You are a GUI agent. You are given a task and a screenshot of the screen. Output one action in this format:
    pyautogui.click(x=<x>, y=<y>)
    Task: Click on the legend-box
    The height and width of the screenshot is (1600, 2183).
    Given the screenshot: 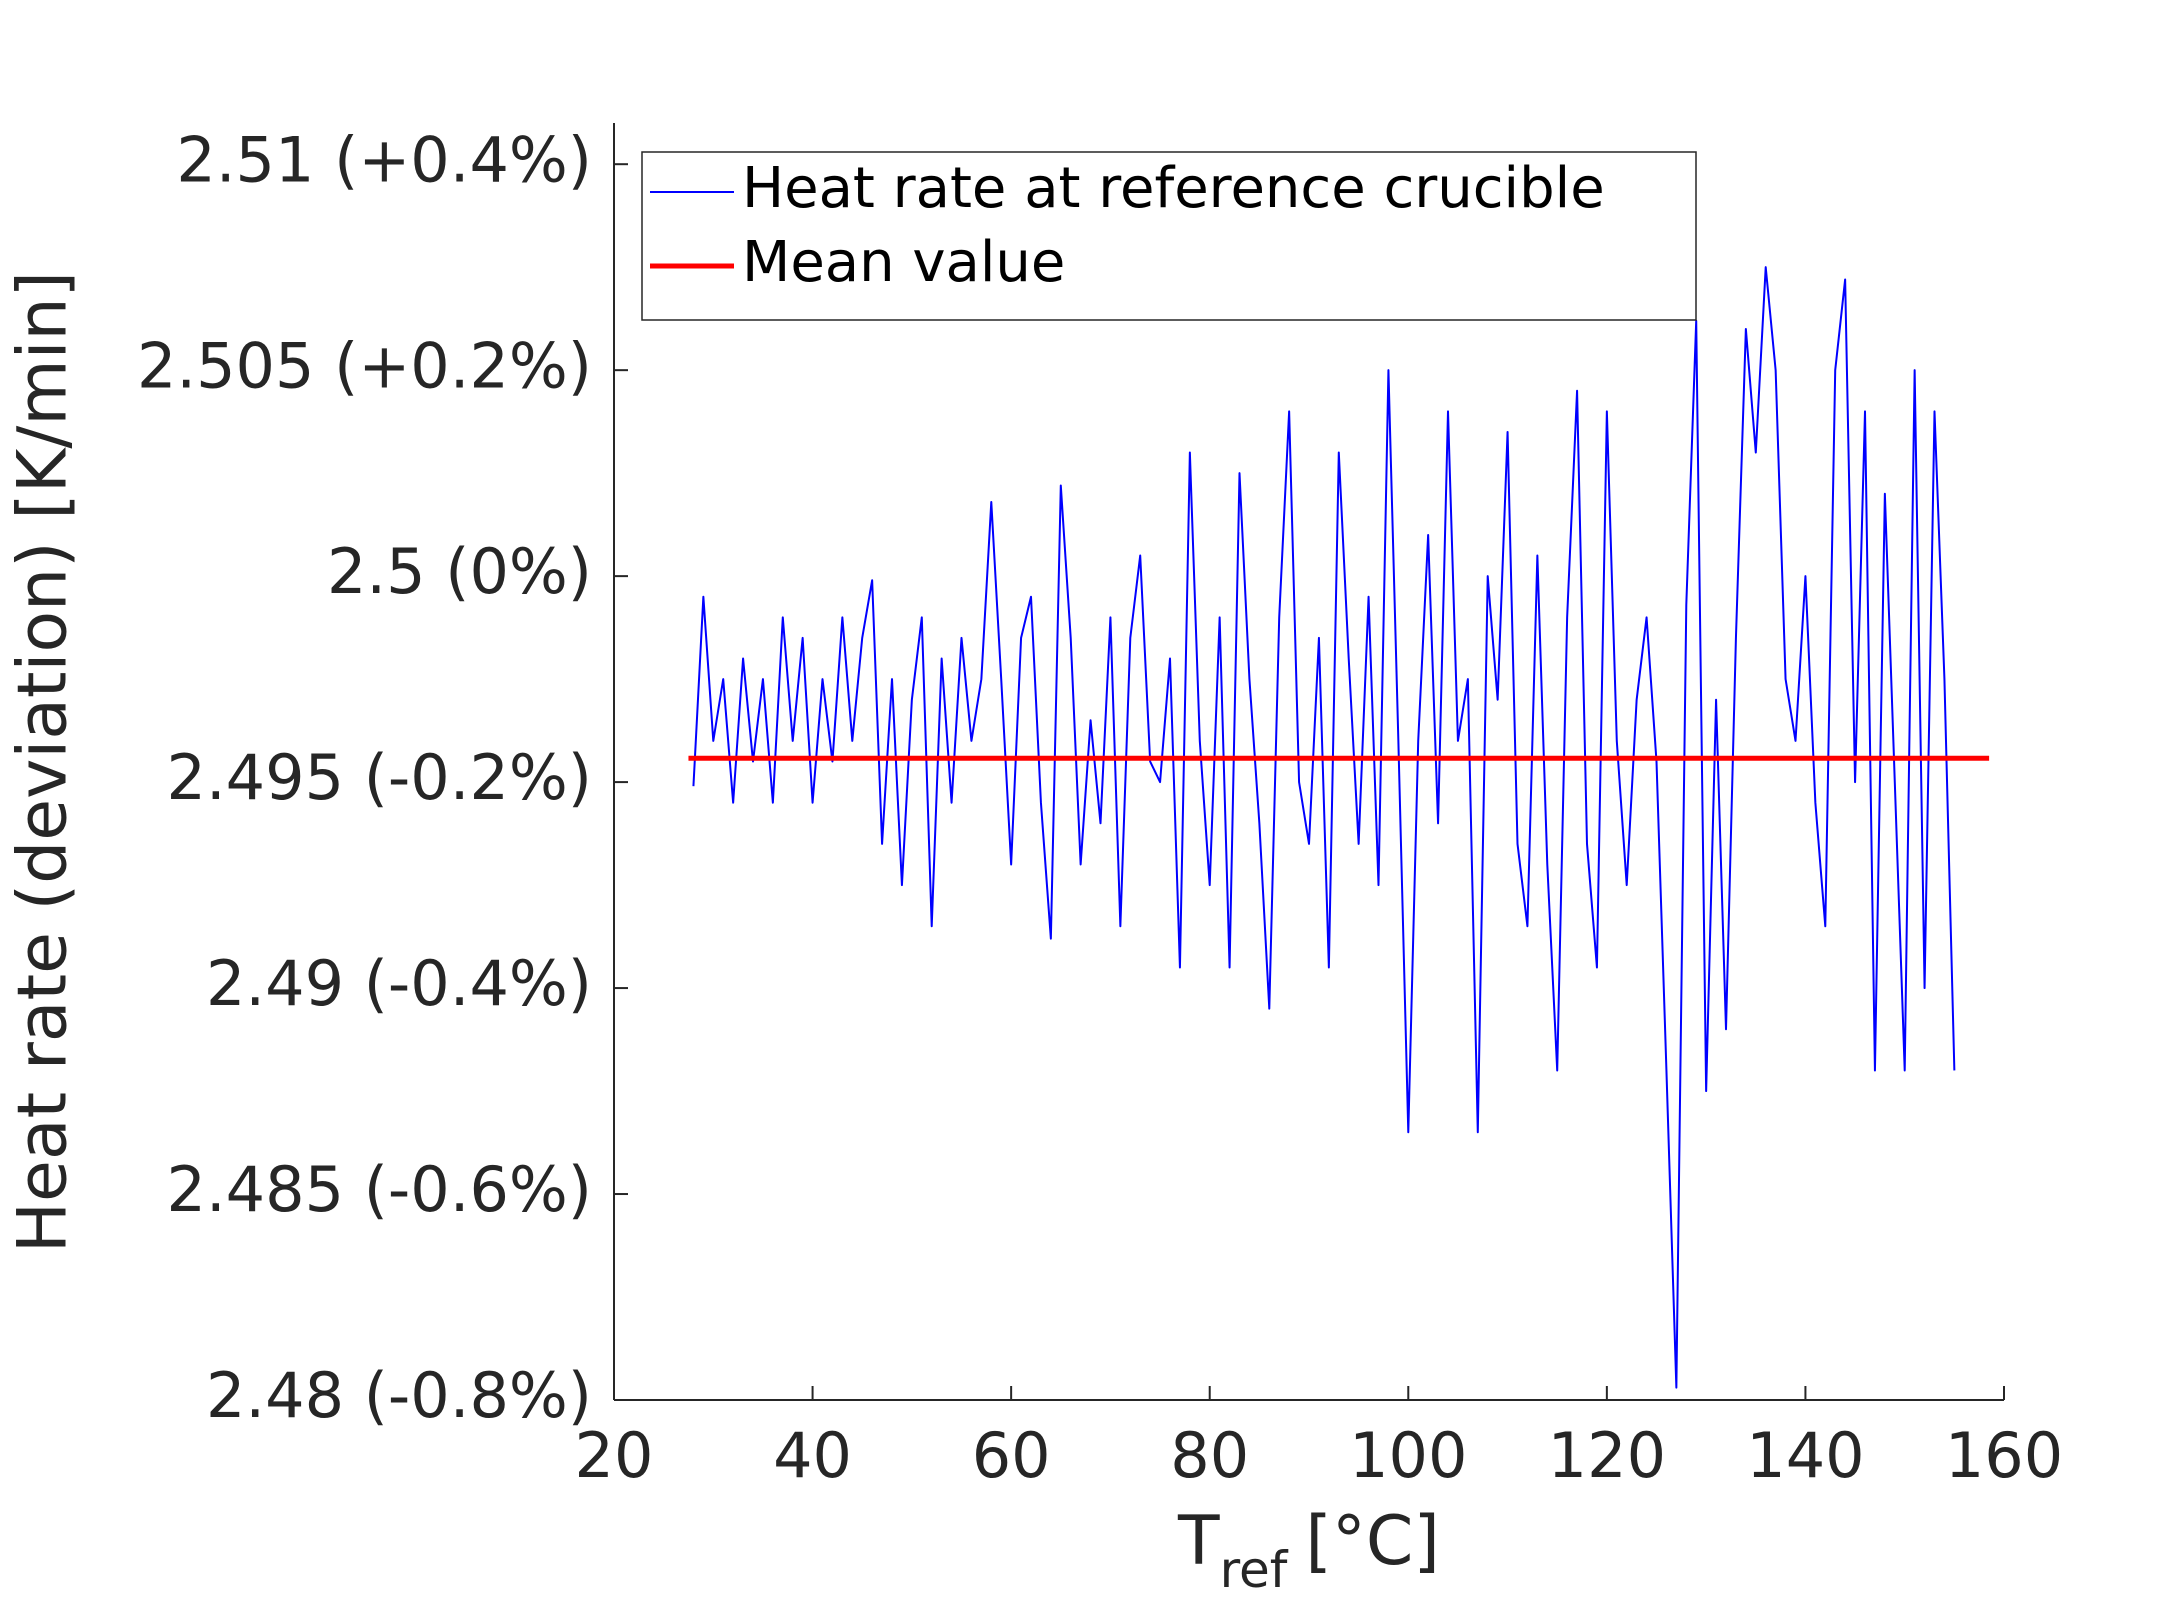 What is the action you would take?
    pyautogui.click(x=1169, y=236)
    